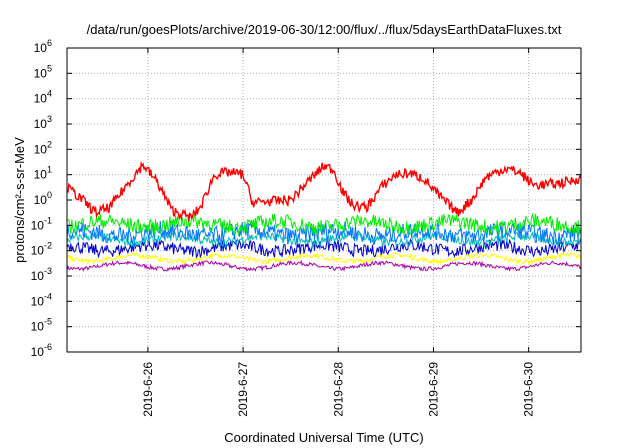  I want to click on y-tick-label: 10³, so click(43, 122).